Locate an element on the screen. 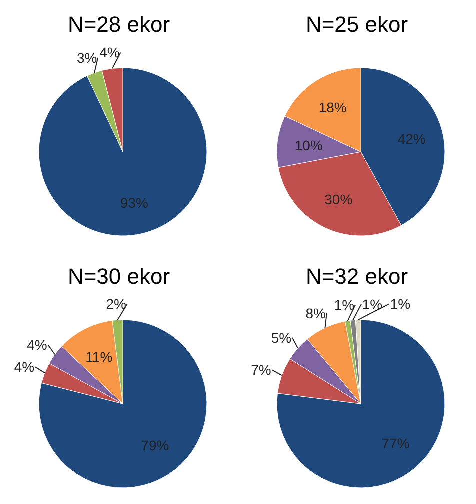 This screenshot has width=476, height=504. data-label: 2% is located at coordinates (116, 304).